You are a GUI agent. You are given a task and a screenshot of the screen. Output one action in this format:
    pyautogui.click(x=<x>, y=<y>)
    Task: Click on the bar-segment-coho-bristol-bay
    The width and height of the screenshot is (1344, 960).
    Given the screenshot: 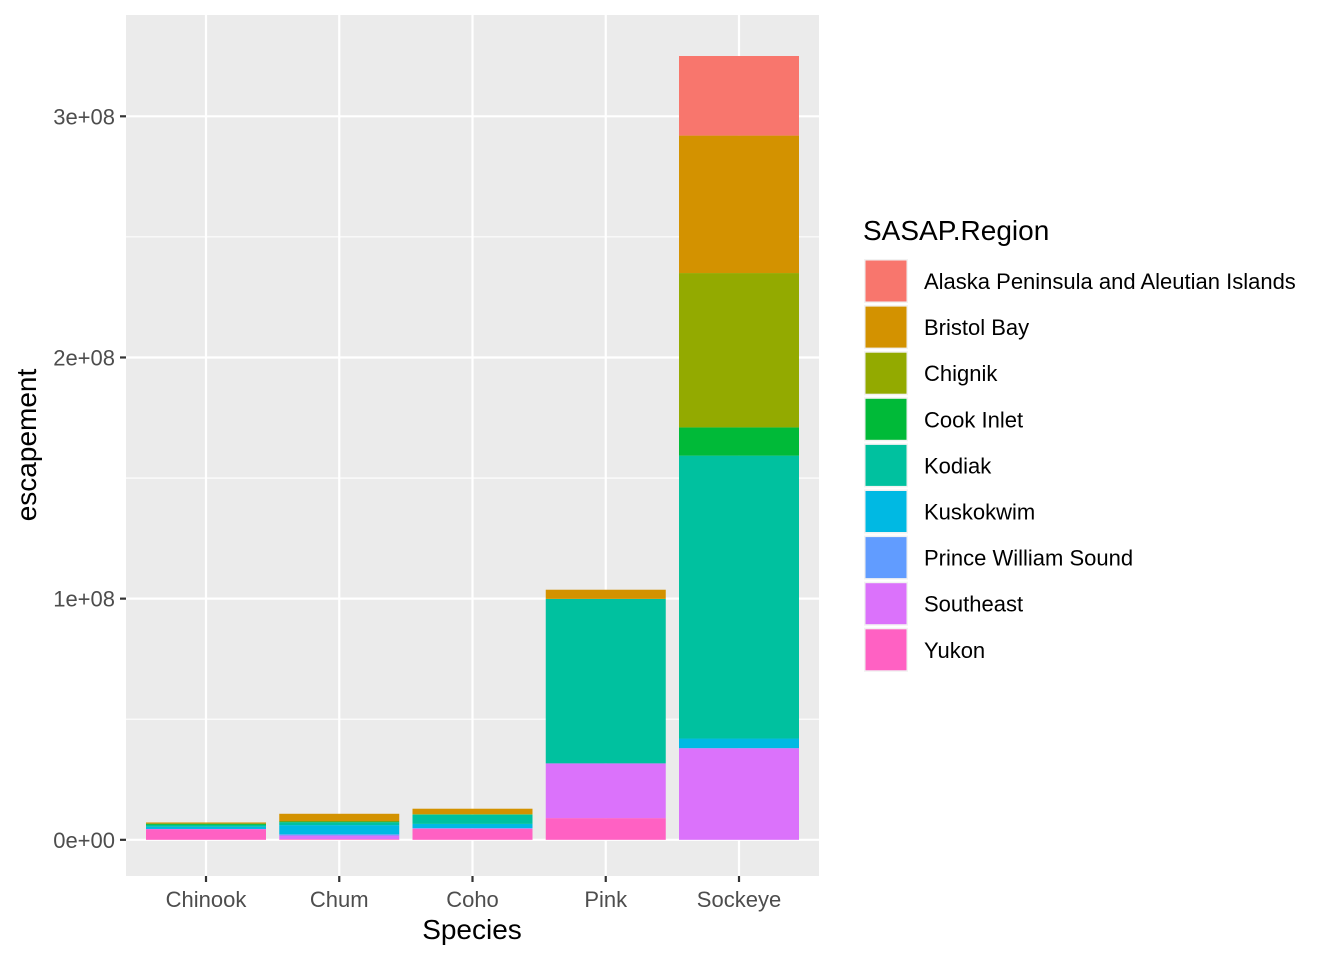 What is the action you would take?
    pyautogui.click(x=472, y=811)
    